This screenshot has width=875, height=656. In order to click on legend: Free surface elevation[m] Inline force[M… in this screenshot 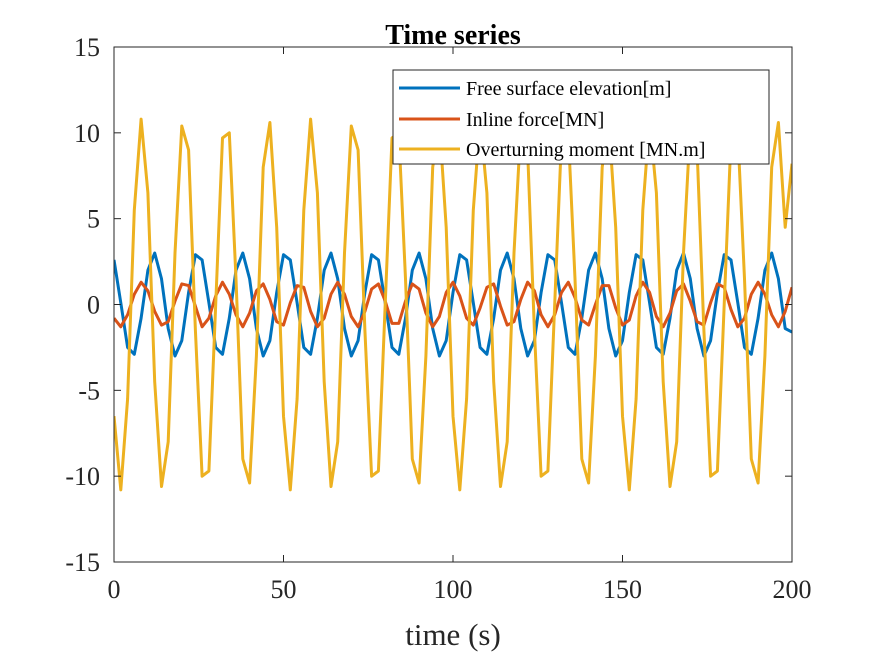, I will do `click(581, 117)`.